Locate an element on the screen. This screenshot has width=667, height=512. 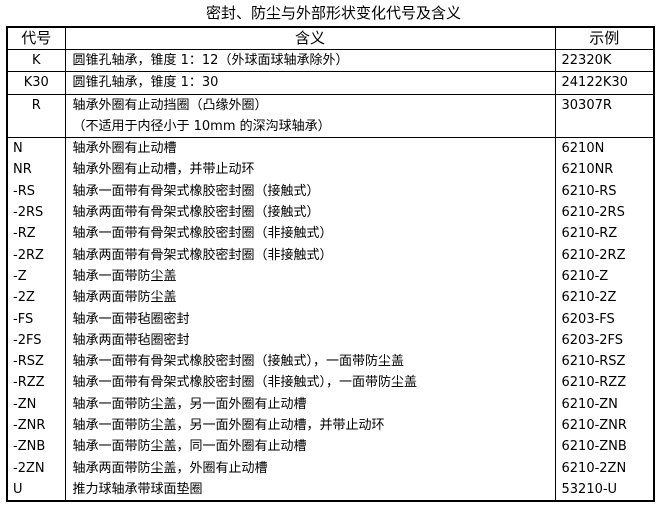
code-line: -ZNR is located at coordinates (29, 426).